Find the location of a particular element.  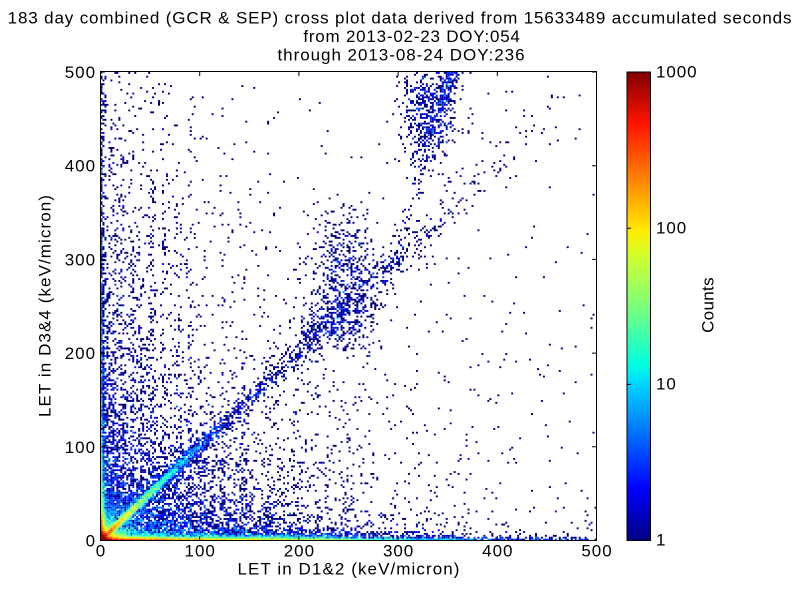

svg-text: LET in D3&4 (keV/micron) is located at coordinates (45, 305).